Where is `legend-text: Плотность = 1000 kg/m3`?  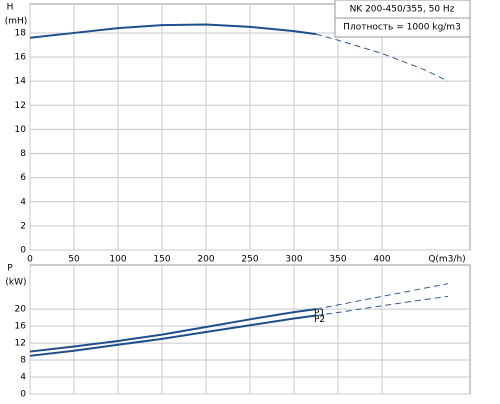
legend-text: Плотность = 1000 kg/m3 is located at coordinates (402, 28).